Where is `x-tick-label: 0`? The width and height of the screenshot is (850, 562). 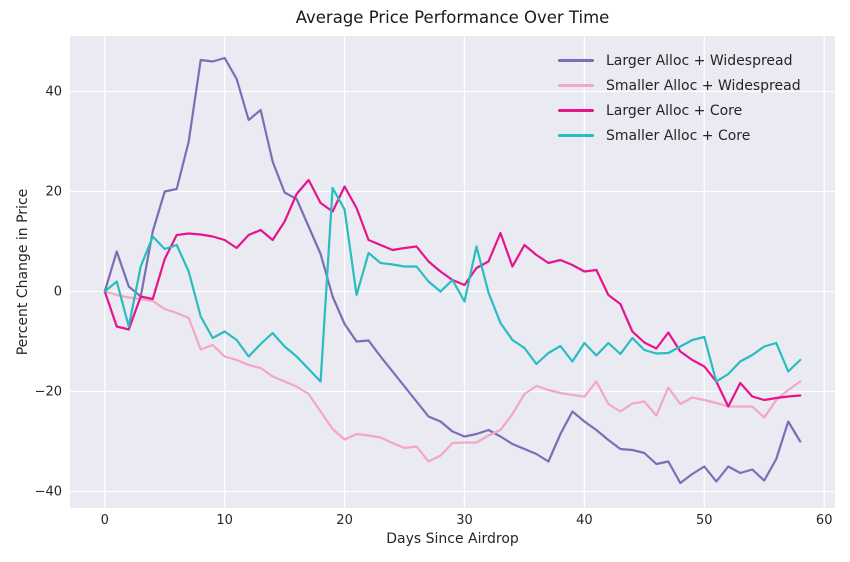
x-tick-label: 0 is located at coordinates (104, 520).